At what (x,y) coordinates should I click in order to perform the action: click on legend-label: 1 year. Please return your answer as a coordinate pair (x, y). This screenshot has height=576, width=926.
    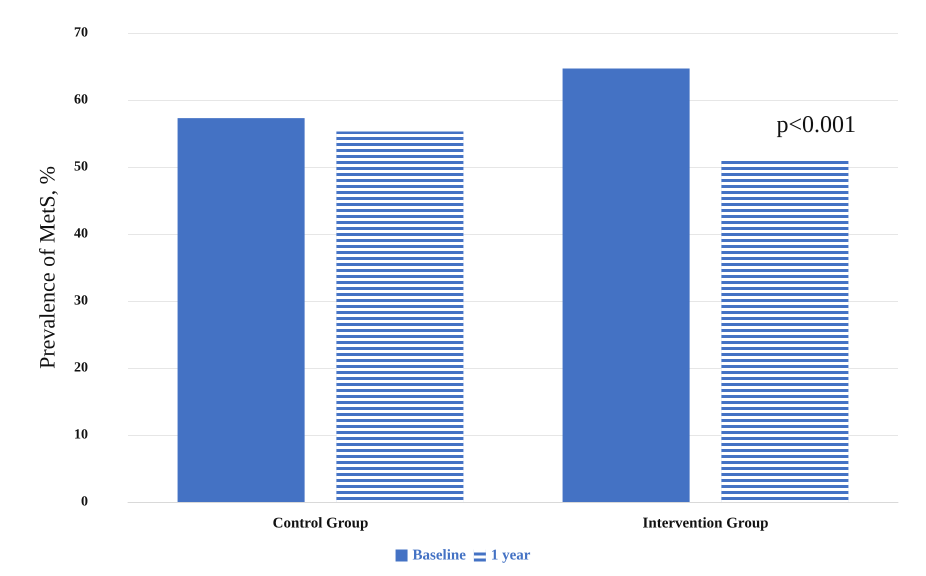
    Looking at the image, I should click on (510, 556).